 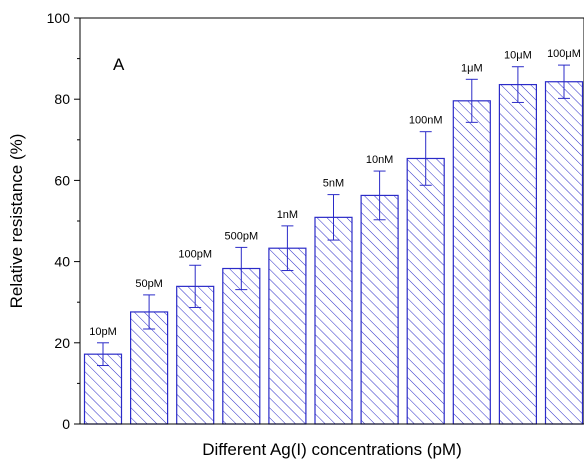 I want to click on y-tick-label: 60, so click(x=62, y=180).